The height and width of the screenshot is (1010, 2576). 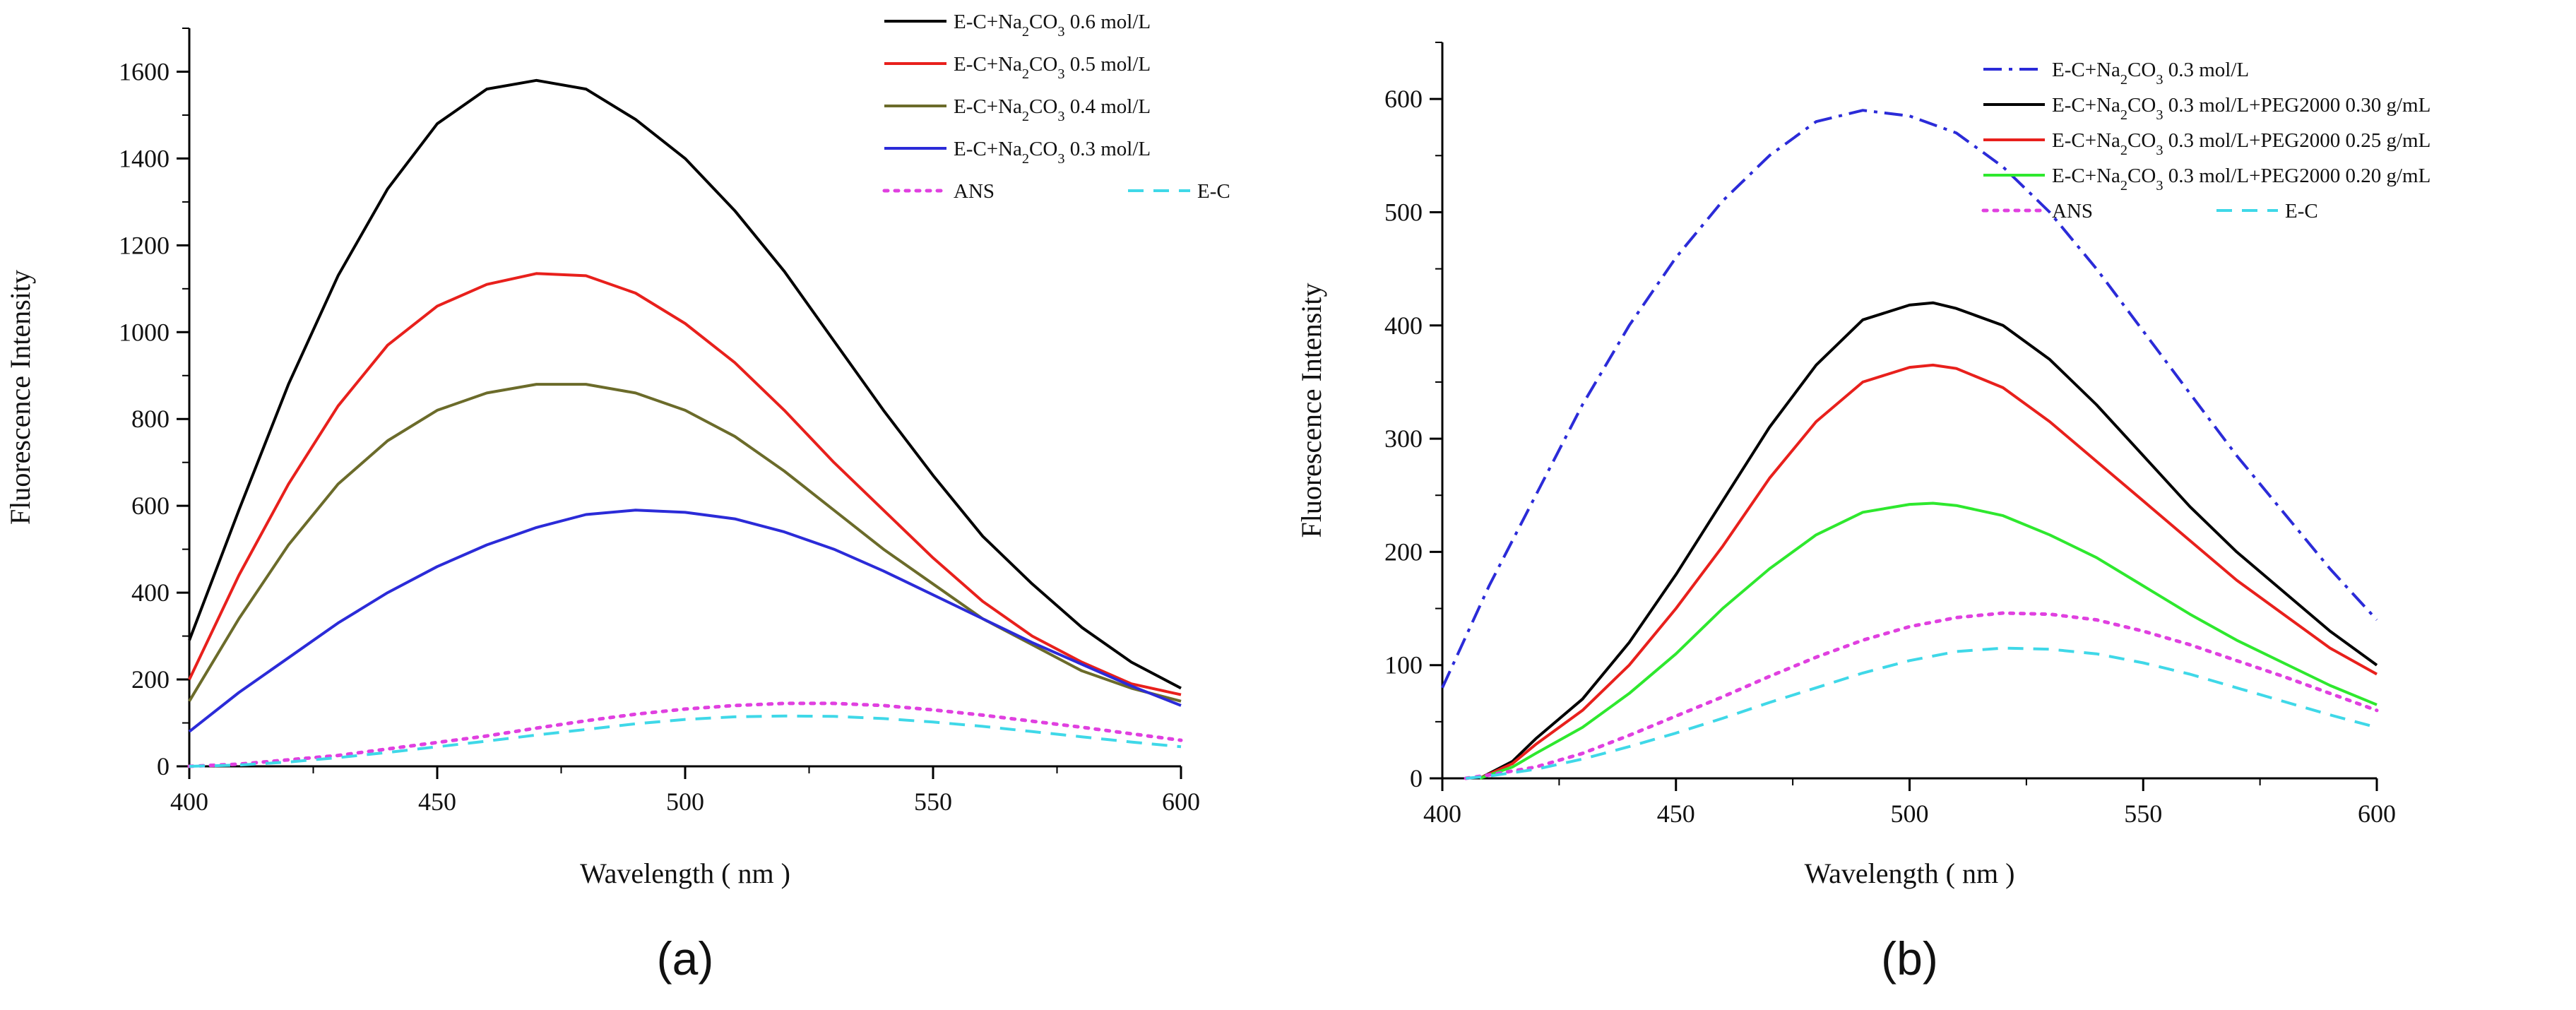 What do you see at coordinates (685, 958) in the screenshot?
I see `panel-label: (a)` at bounding box center [685, 958].